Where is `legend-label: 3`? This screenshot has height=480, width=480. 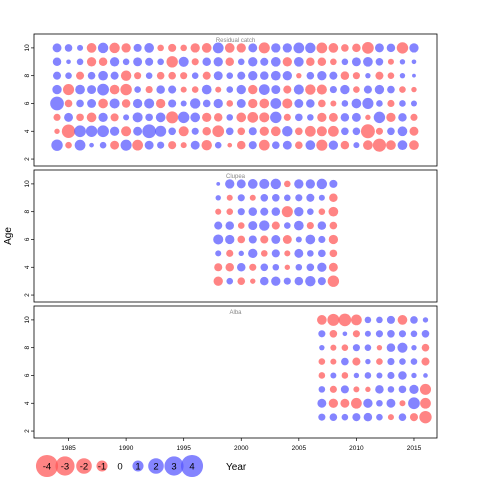 legend-label: 3 is located at coordinates (173, 467).